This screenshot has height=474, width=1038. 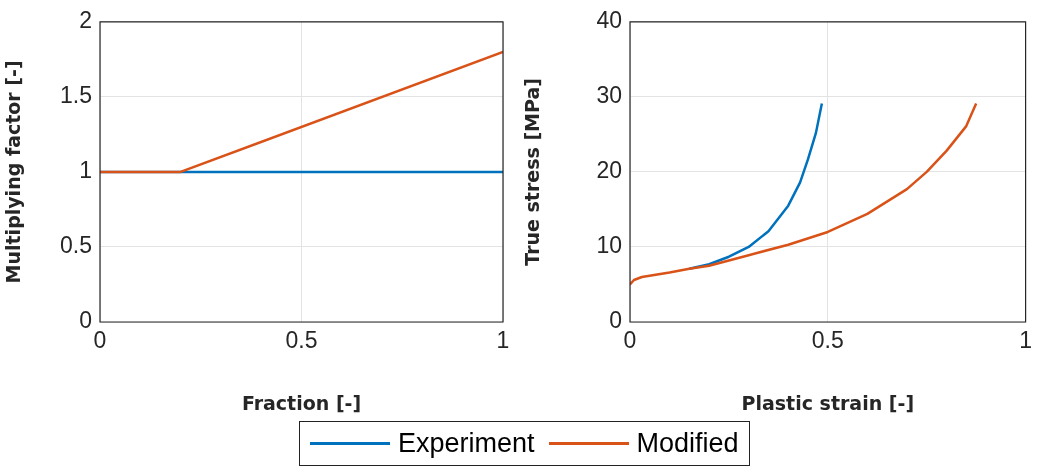 What do you see at coordinates (85, 170) in the screenshot?
I see `y-tick-label: 1` at bounding box center [85, 170].